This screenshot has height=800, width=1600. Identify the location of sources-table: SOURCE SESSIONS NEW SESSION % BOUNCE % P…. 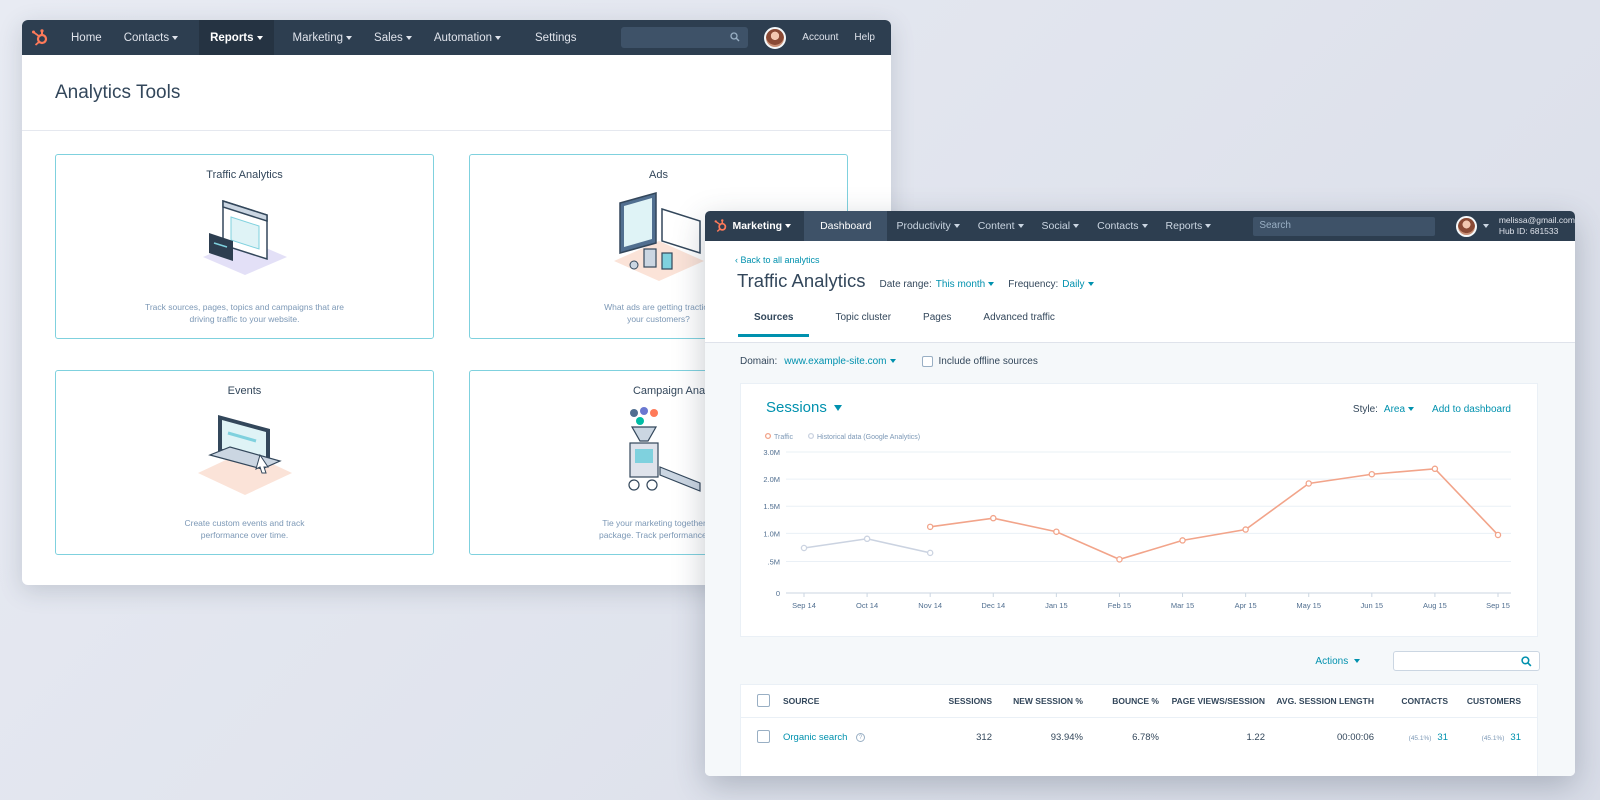
(1139, 730).